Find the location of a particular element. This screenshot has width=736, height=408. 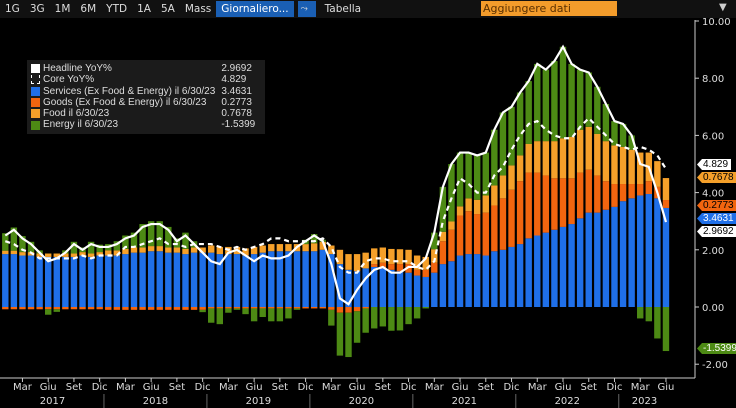

legend-value: 3.4631 is located at coordinates (236, 91).